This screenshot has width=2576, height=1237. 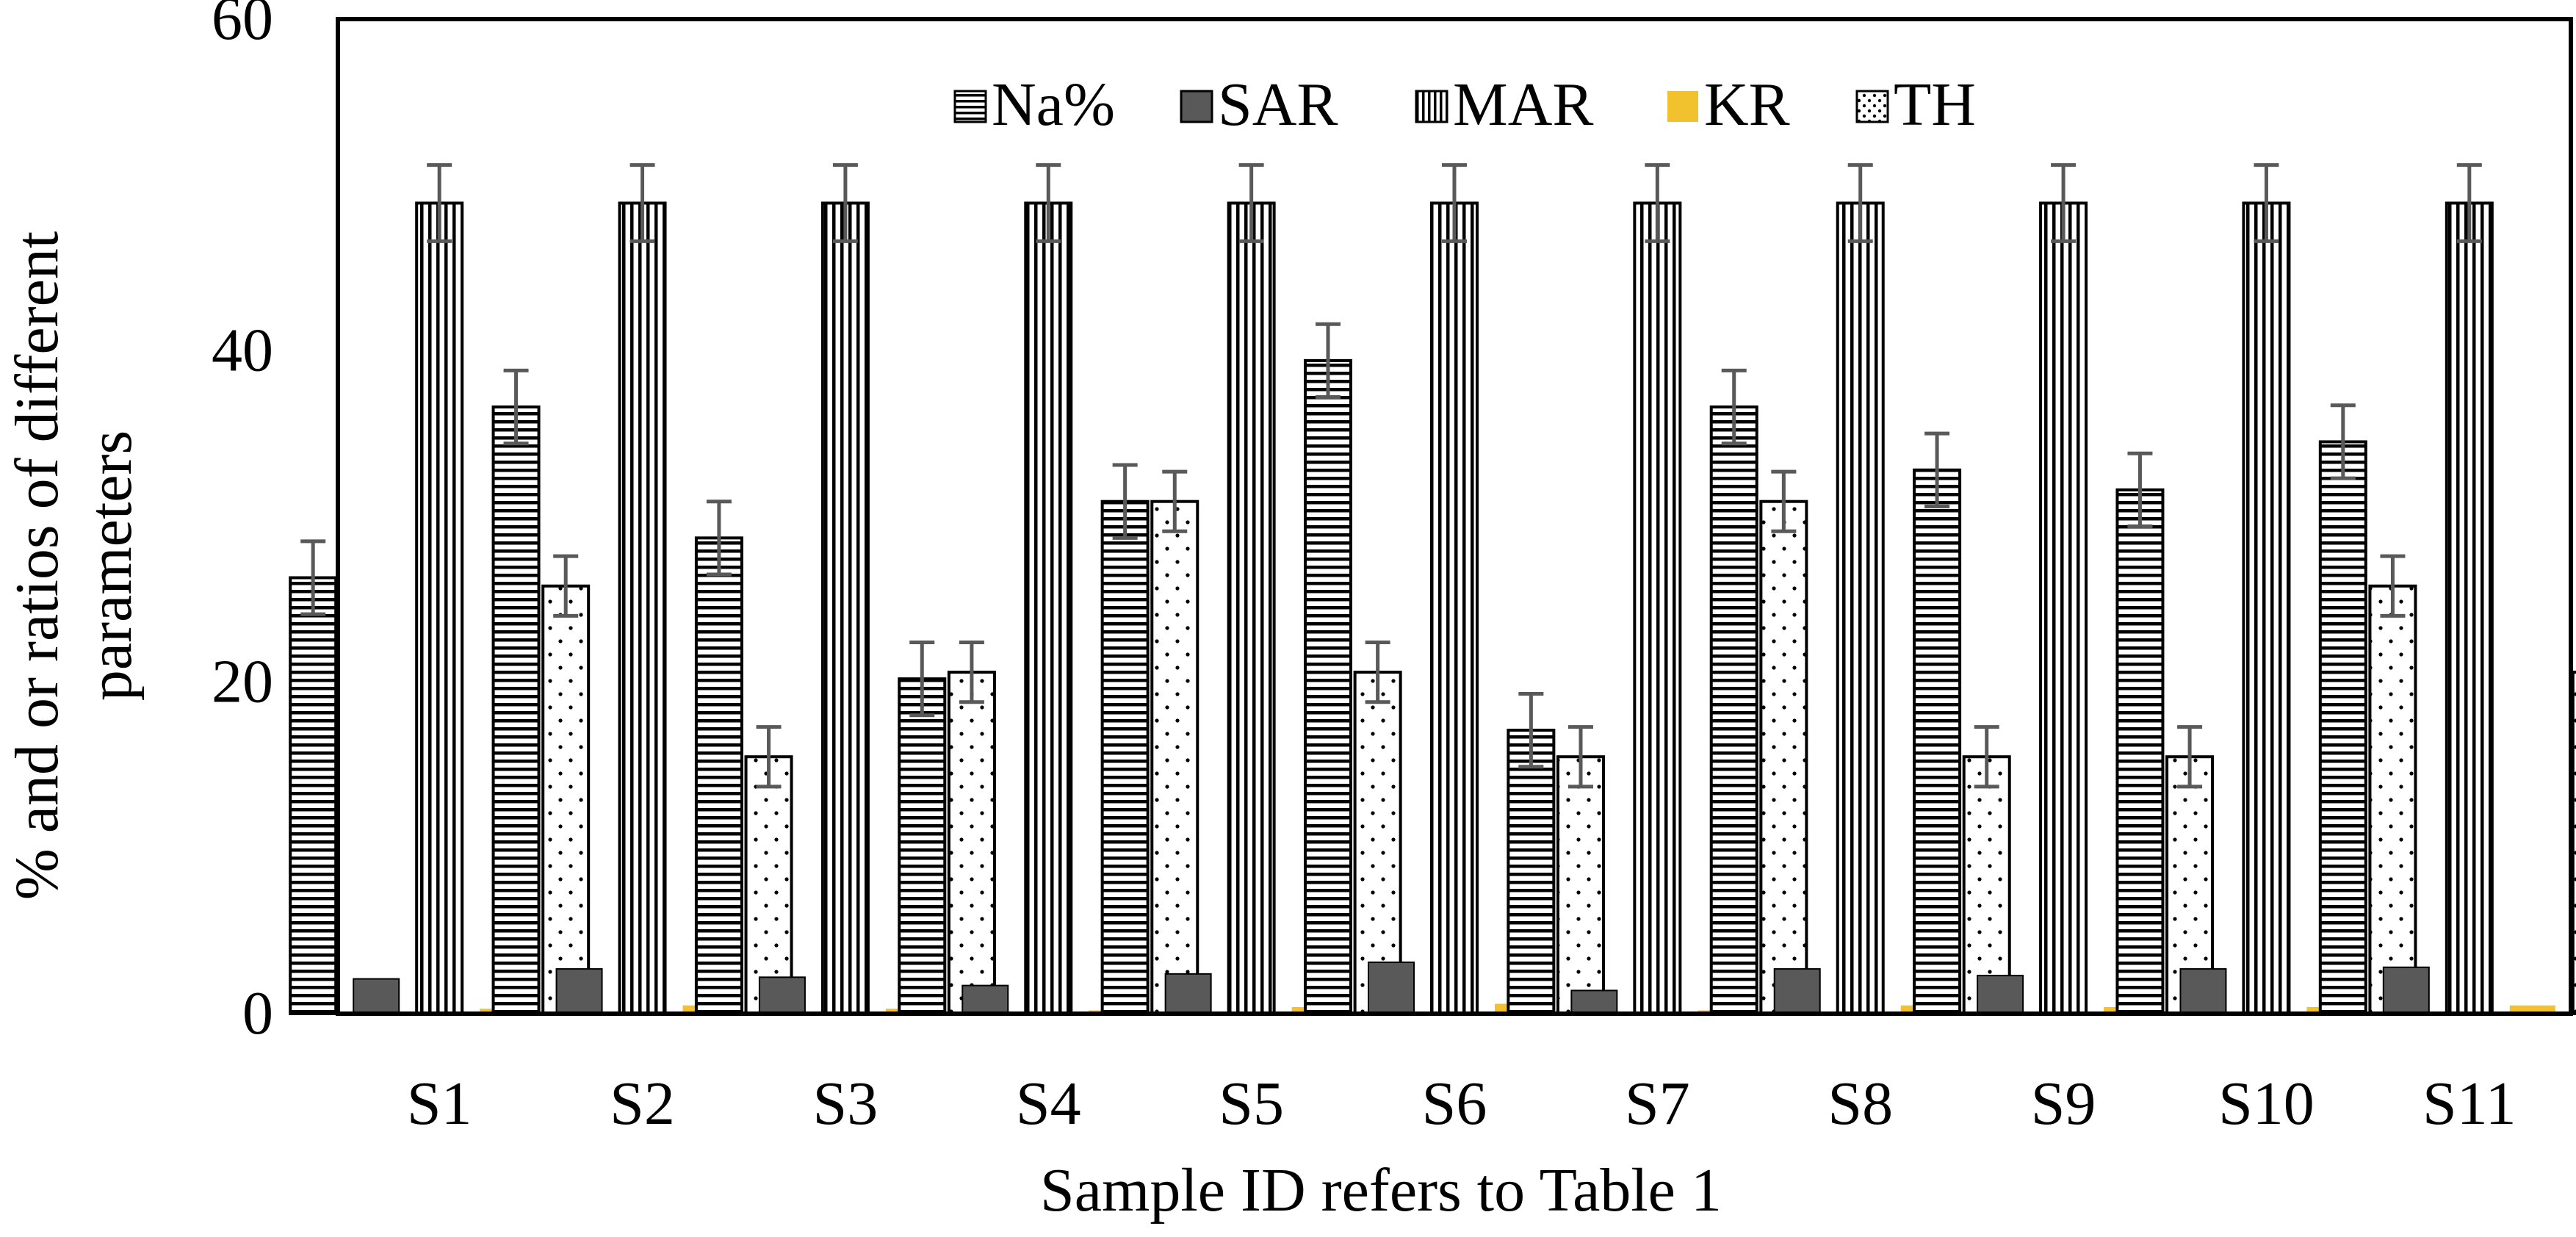 I want to click on bar-sar-s2, so click(x=579, y=991).